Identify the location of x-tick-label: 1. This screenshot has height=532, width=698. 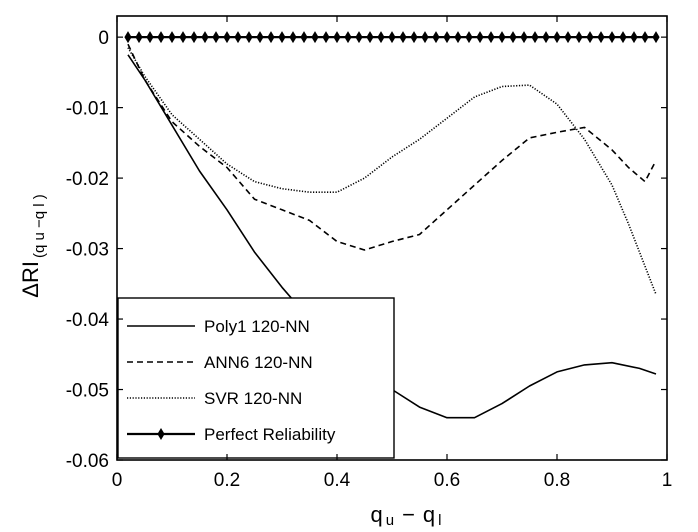
(667, 480).